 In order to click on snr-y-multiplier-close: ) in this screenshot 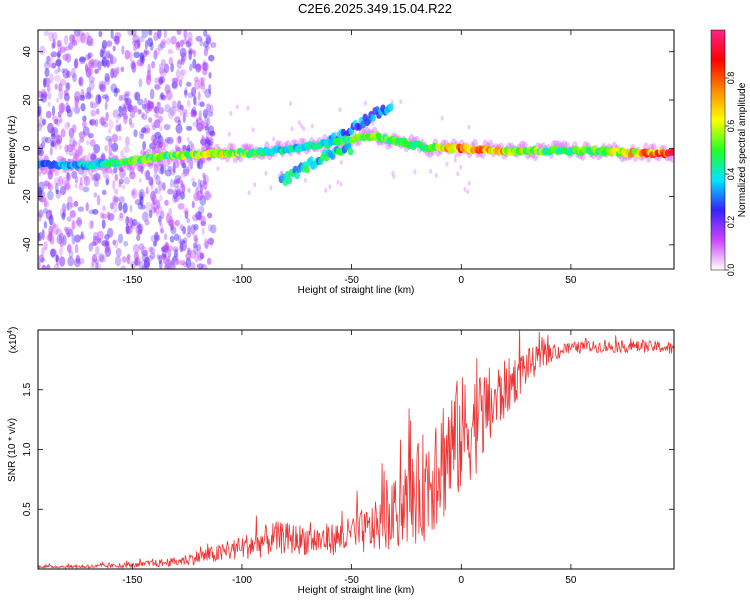, I will do `click(13, 328)`.